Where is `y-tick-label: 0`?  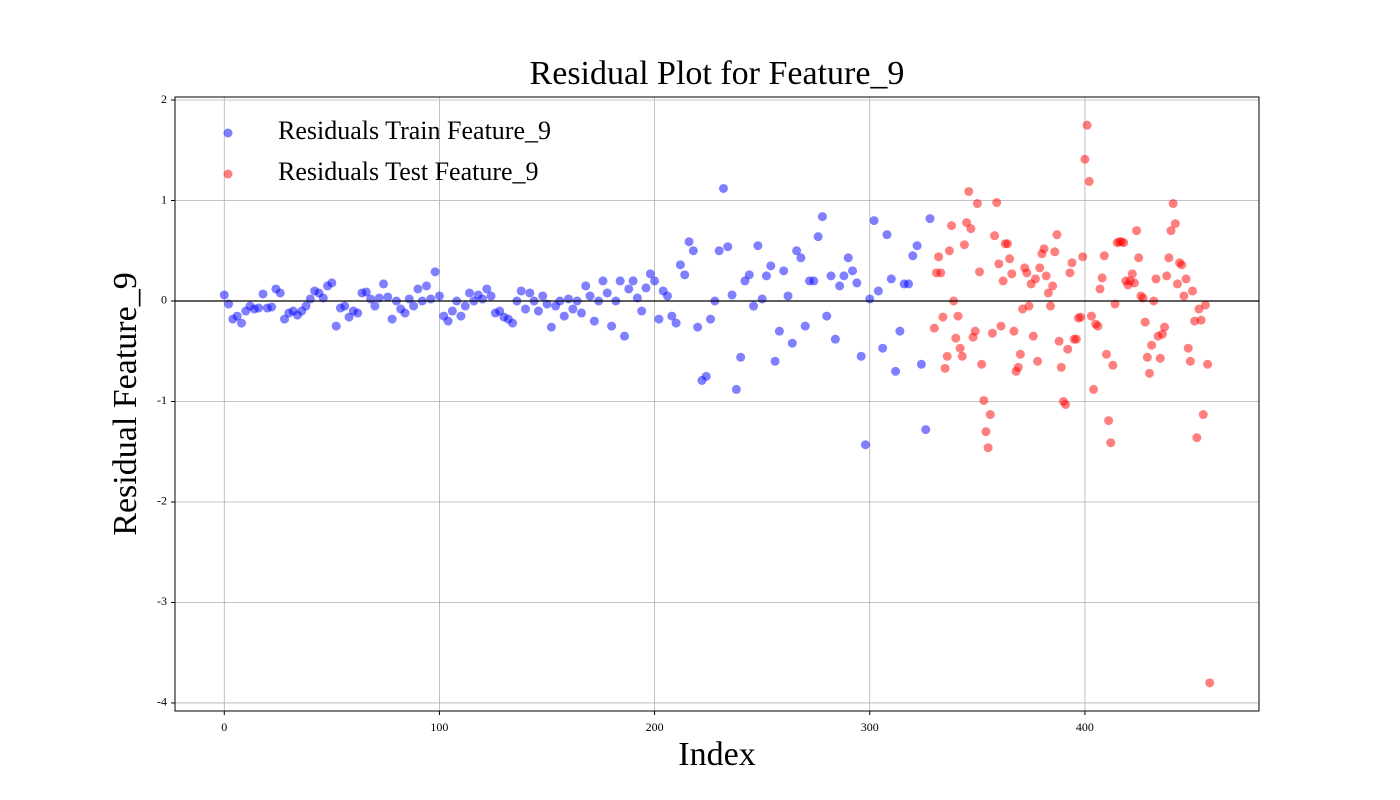
y-tick-label: 0 is located at coordinates (164, 300).